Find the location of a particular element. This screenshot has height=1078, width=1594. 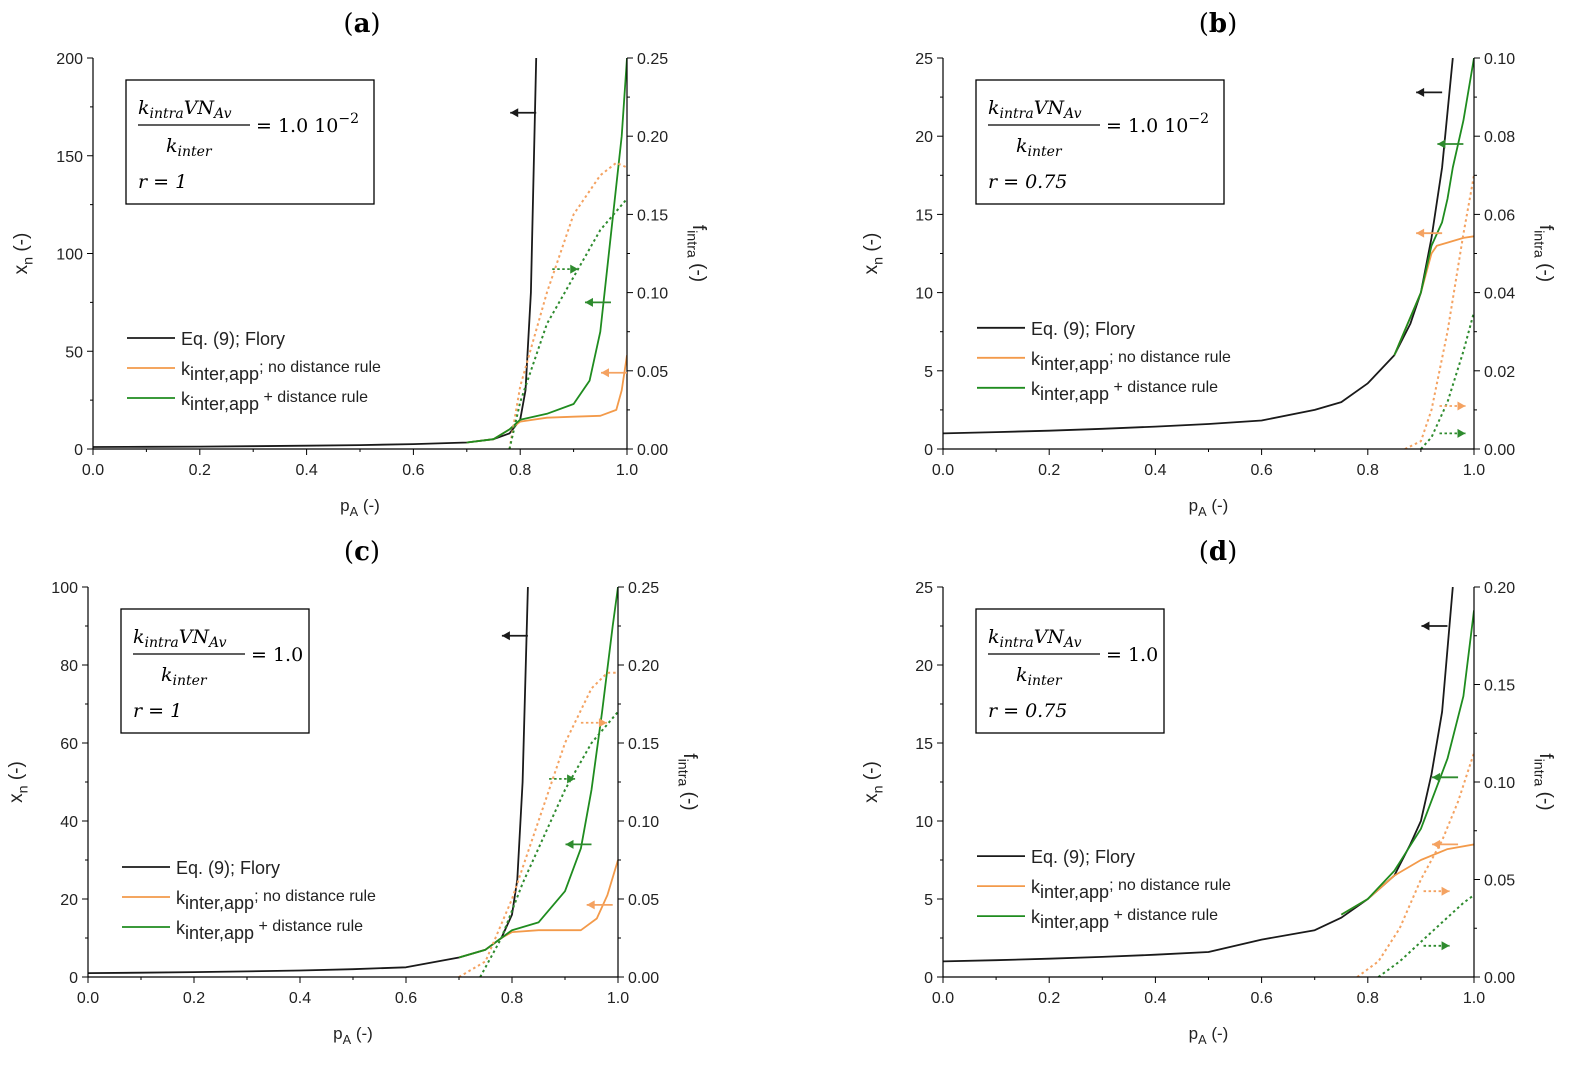

y-tick-label: 150 is located at coordinates (69, 157).